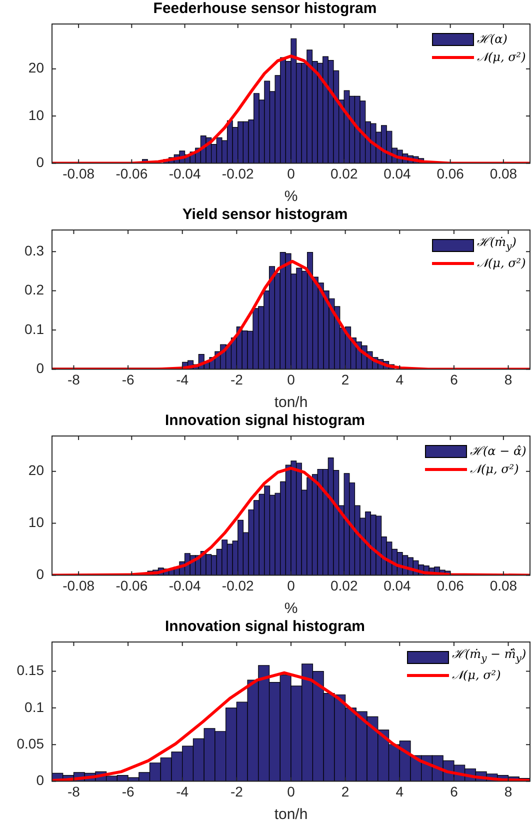  I want to click on legend-label: ℋ(α), so click(492, 39).